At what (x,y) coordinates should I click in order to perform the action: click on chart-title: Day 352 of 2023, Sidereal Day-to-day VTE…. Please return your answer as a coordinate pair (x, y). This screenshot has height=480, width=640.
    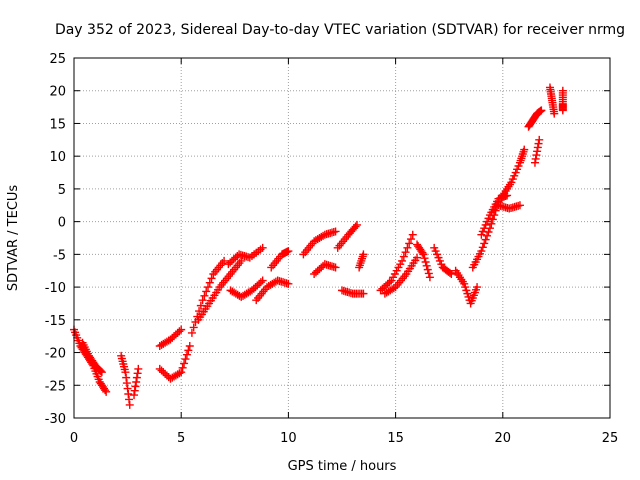
    Looking at the image, I should click on (340, 30).